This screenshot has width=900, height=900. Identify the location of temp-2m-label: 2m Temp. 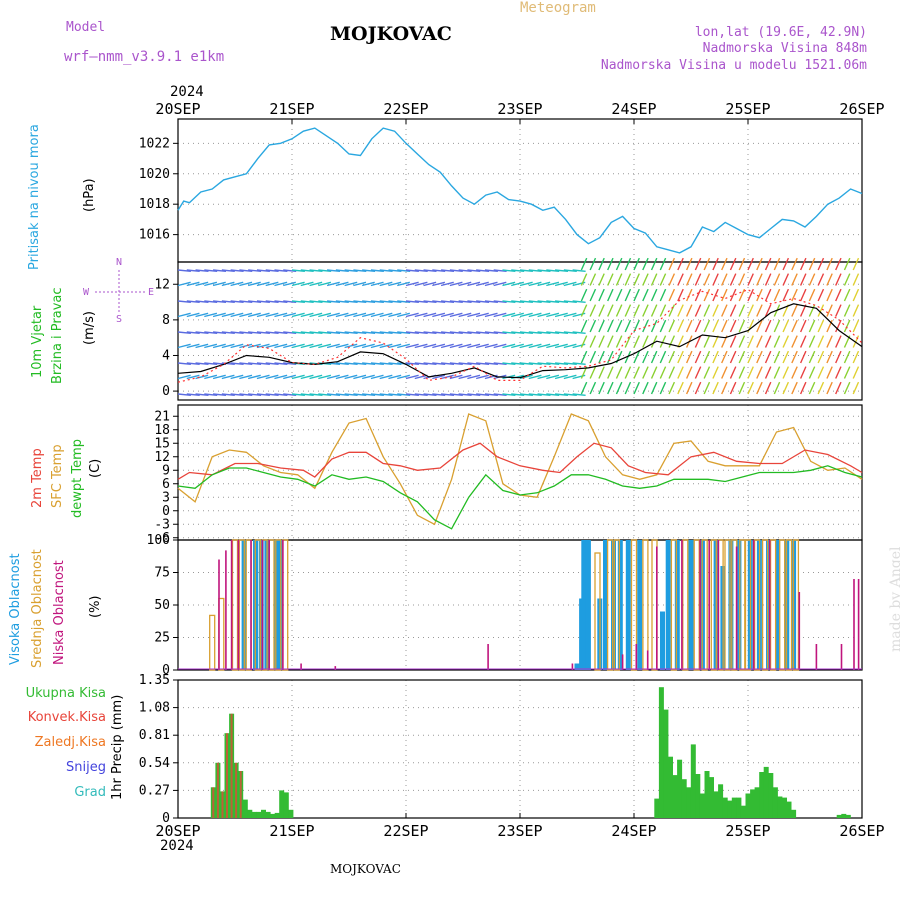
(37, 478).